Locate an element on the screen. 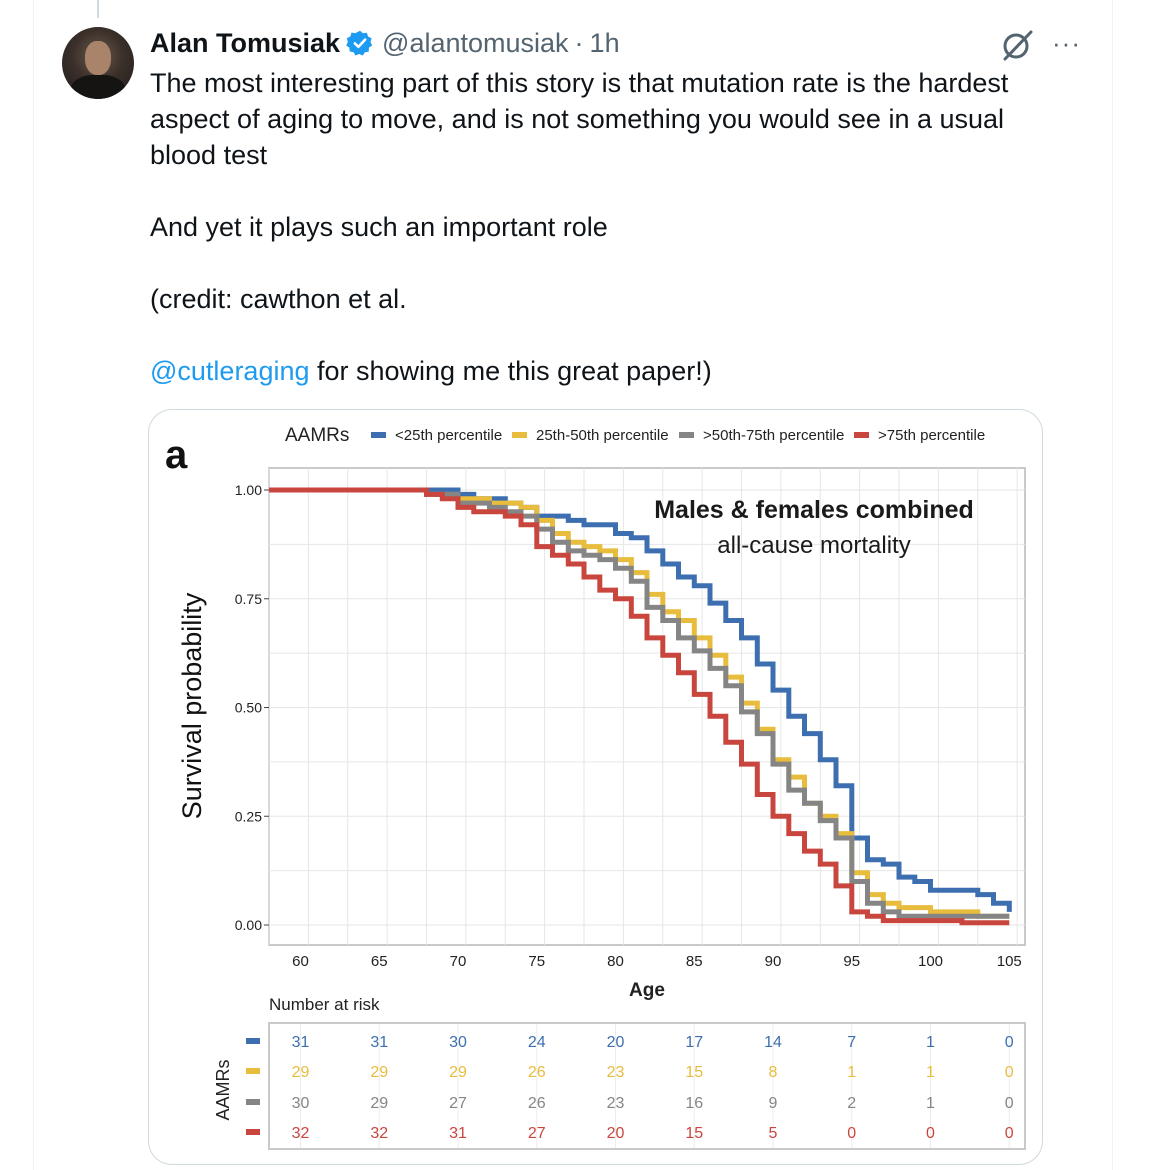  risk-table-ylabel: AAMRs is located at coordinates (223, 1089).